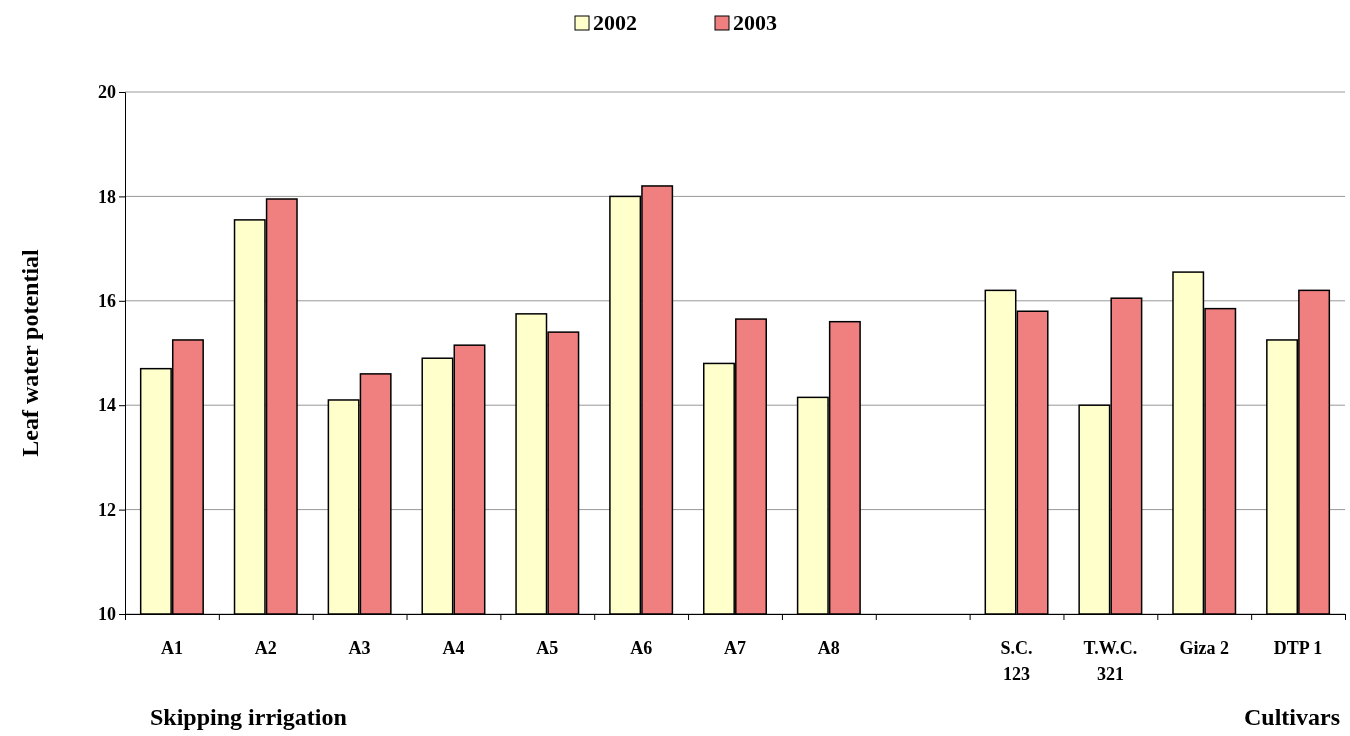  I want to click on y-tick-label: 20, so click(107, 92).